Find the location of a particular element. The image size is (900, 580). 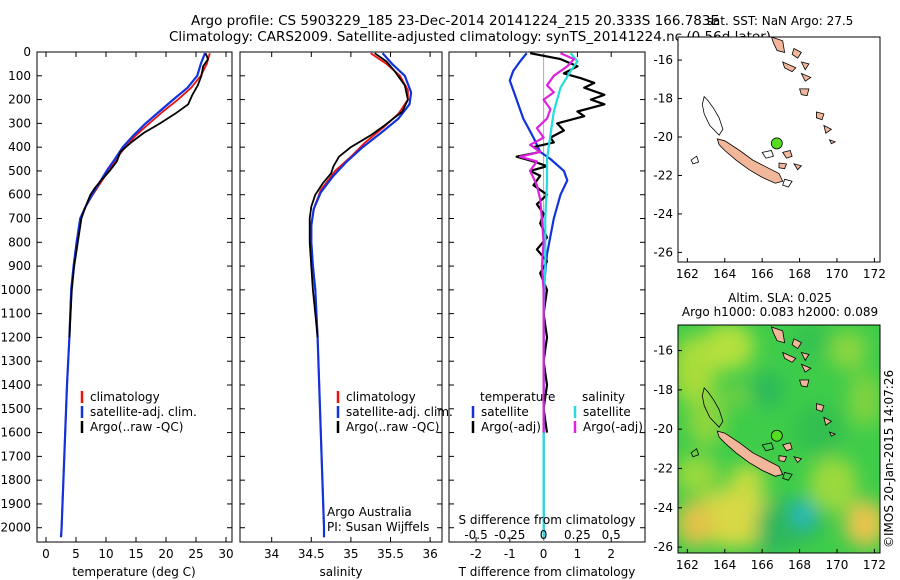

sla-map-title-2: Argo h1000: 0.083 h2000: 0.089 is located at coordinates (780, 312).